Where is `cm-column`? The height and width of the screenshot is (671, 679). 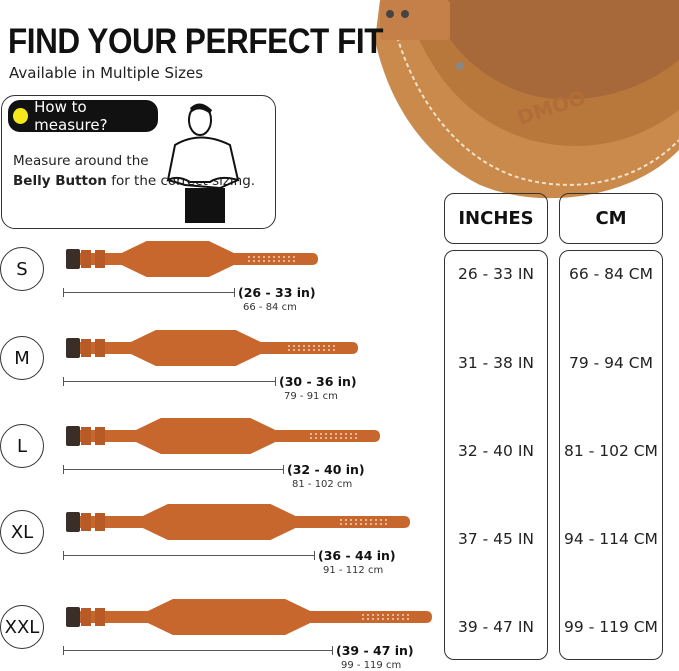
cm-column is located at coordinates (611, 455).